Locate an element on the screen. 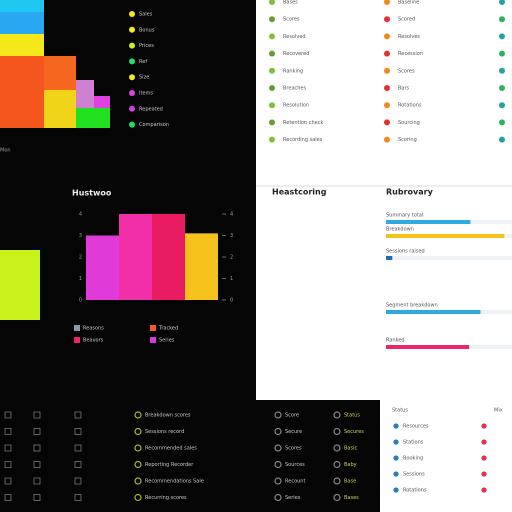 This screenshot has width=512, height=512. bar is located at coordinates (135, 257).